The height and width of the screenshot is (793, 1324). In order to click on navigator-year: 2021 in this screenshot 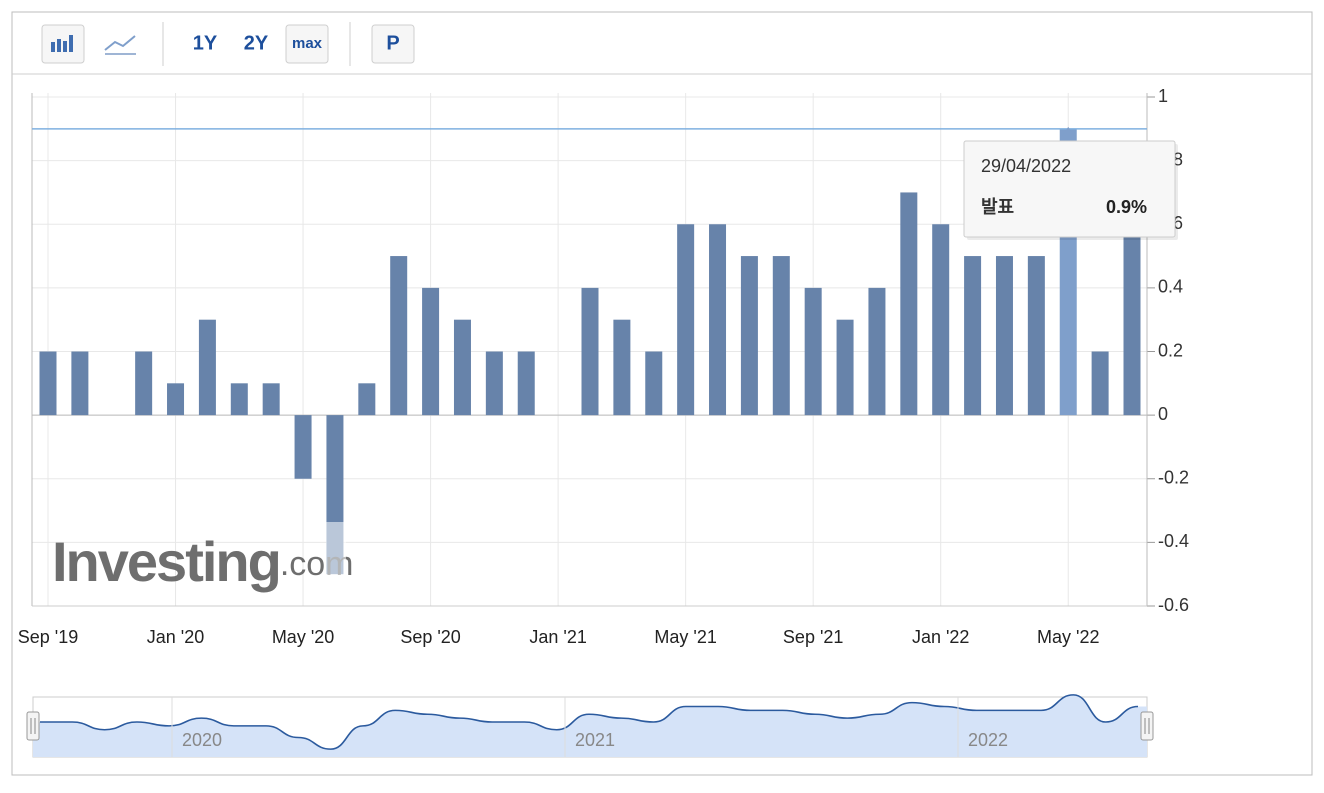, I will do `click(595, 740)`.